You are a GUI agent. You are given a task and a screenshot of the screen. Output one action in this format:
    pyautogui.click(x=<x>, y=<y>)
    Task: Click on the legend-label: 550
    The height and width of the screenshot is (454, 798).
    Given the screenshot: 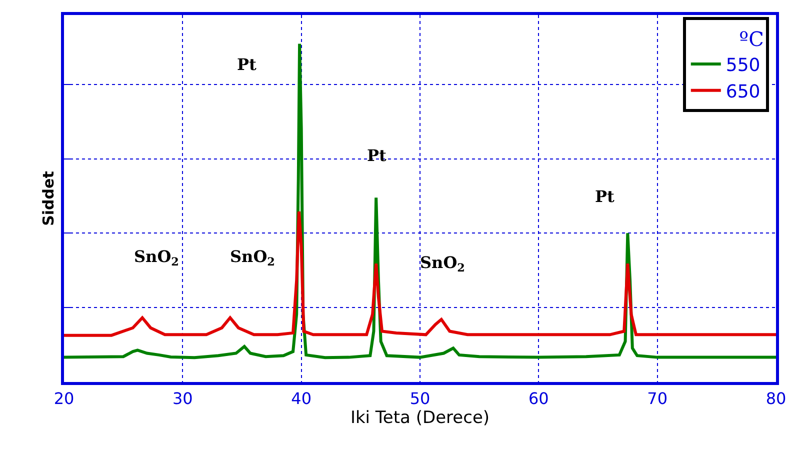 What is the action you would take?
    pyautogui.click(x=743, y=65)
    